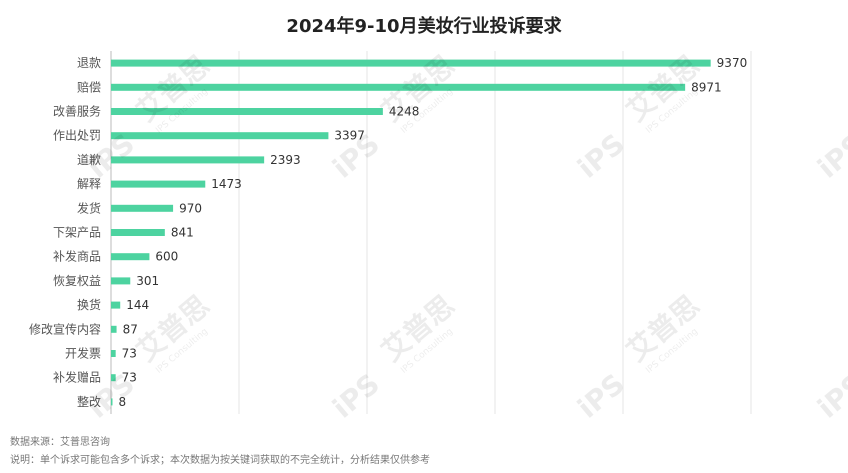 The width and height of the screenshot is (848, 473). What do you see at coordinates (404, 112) in the screenshot?
I see `value-label: 4248` at bounding box center [404, 112].